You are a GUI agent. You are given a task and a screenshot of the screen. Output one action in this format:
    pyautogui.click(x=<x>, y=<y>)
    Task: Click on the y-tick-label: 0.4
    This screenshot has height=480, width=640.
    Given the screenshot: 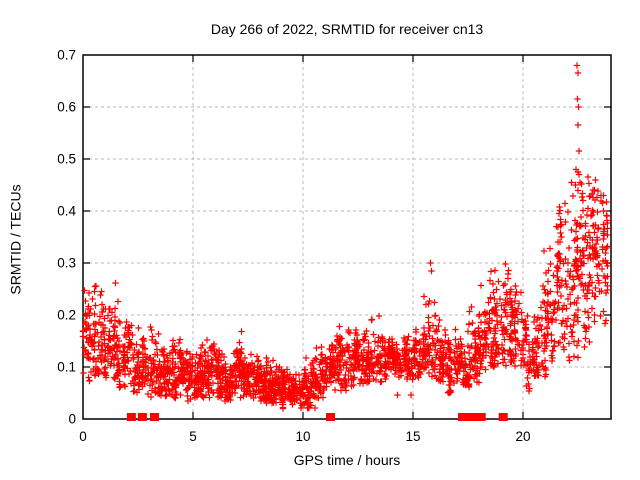 What is the action you would take?
    pyautogui.click(x=66, y=211)
    